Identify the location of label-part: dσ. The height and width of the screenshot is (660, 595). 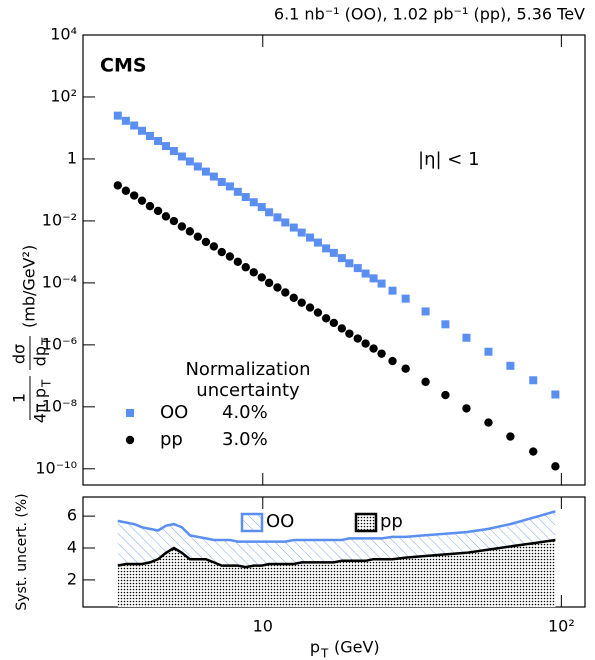
(19, 354).